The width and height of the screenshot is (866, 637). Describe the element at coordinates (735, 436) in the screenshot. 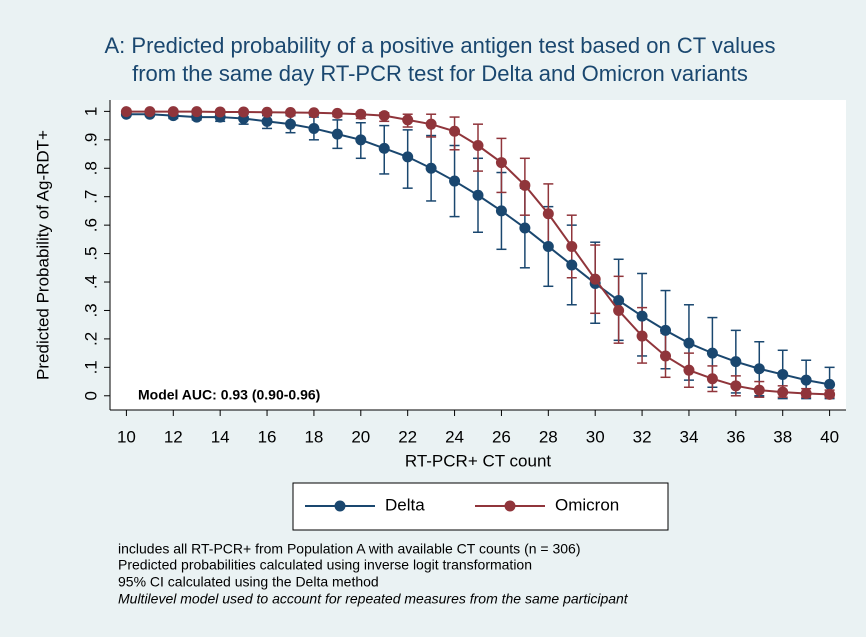

I see `x-tick-label: 36` at that location.